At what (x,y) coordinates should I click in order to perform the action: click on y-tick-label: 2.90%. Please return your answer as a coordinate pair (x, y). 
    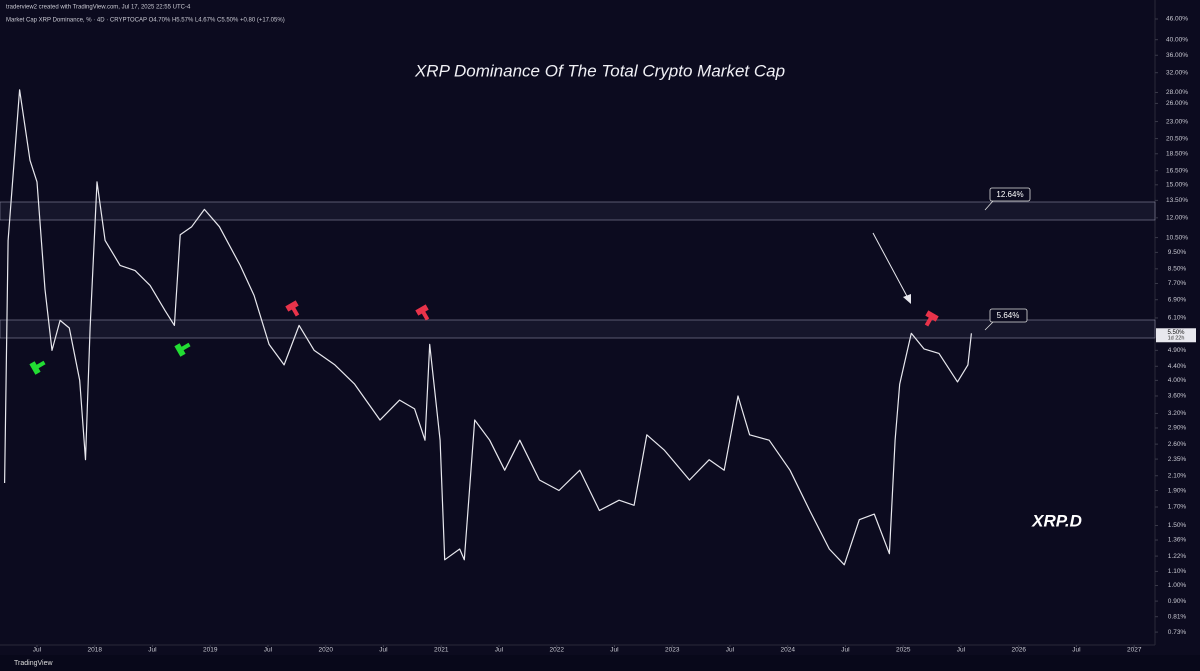
    Looking at the image, I should click on (1177, 428).